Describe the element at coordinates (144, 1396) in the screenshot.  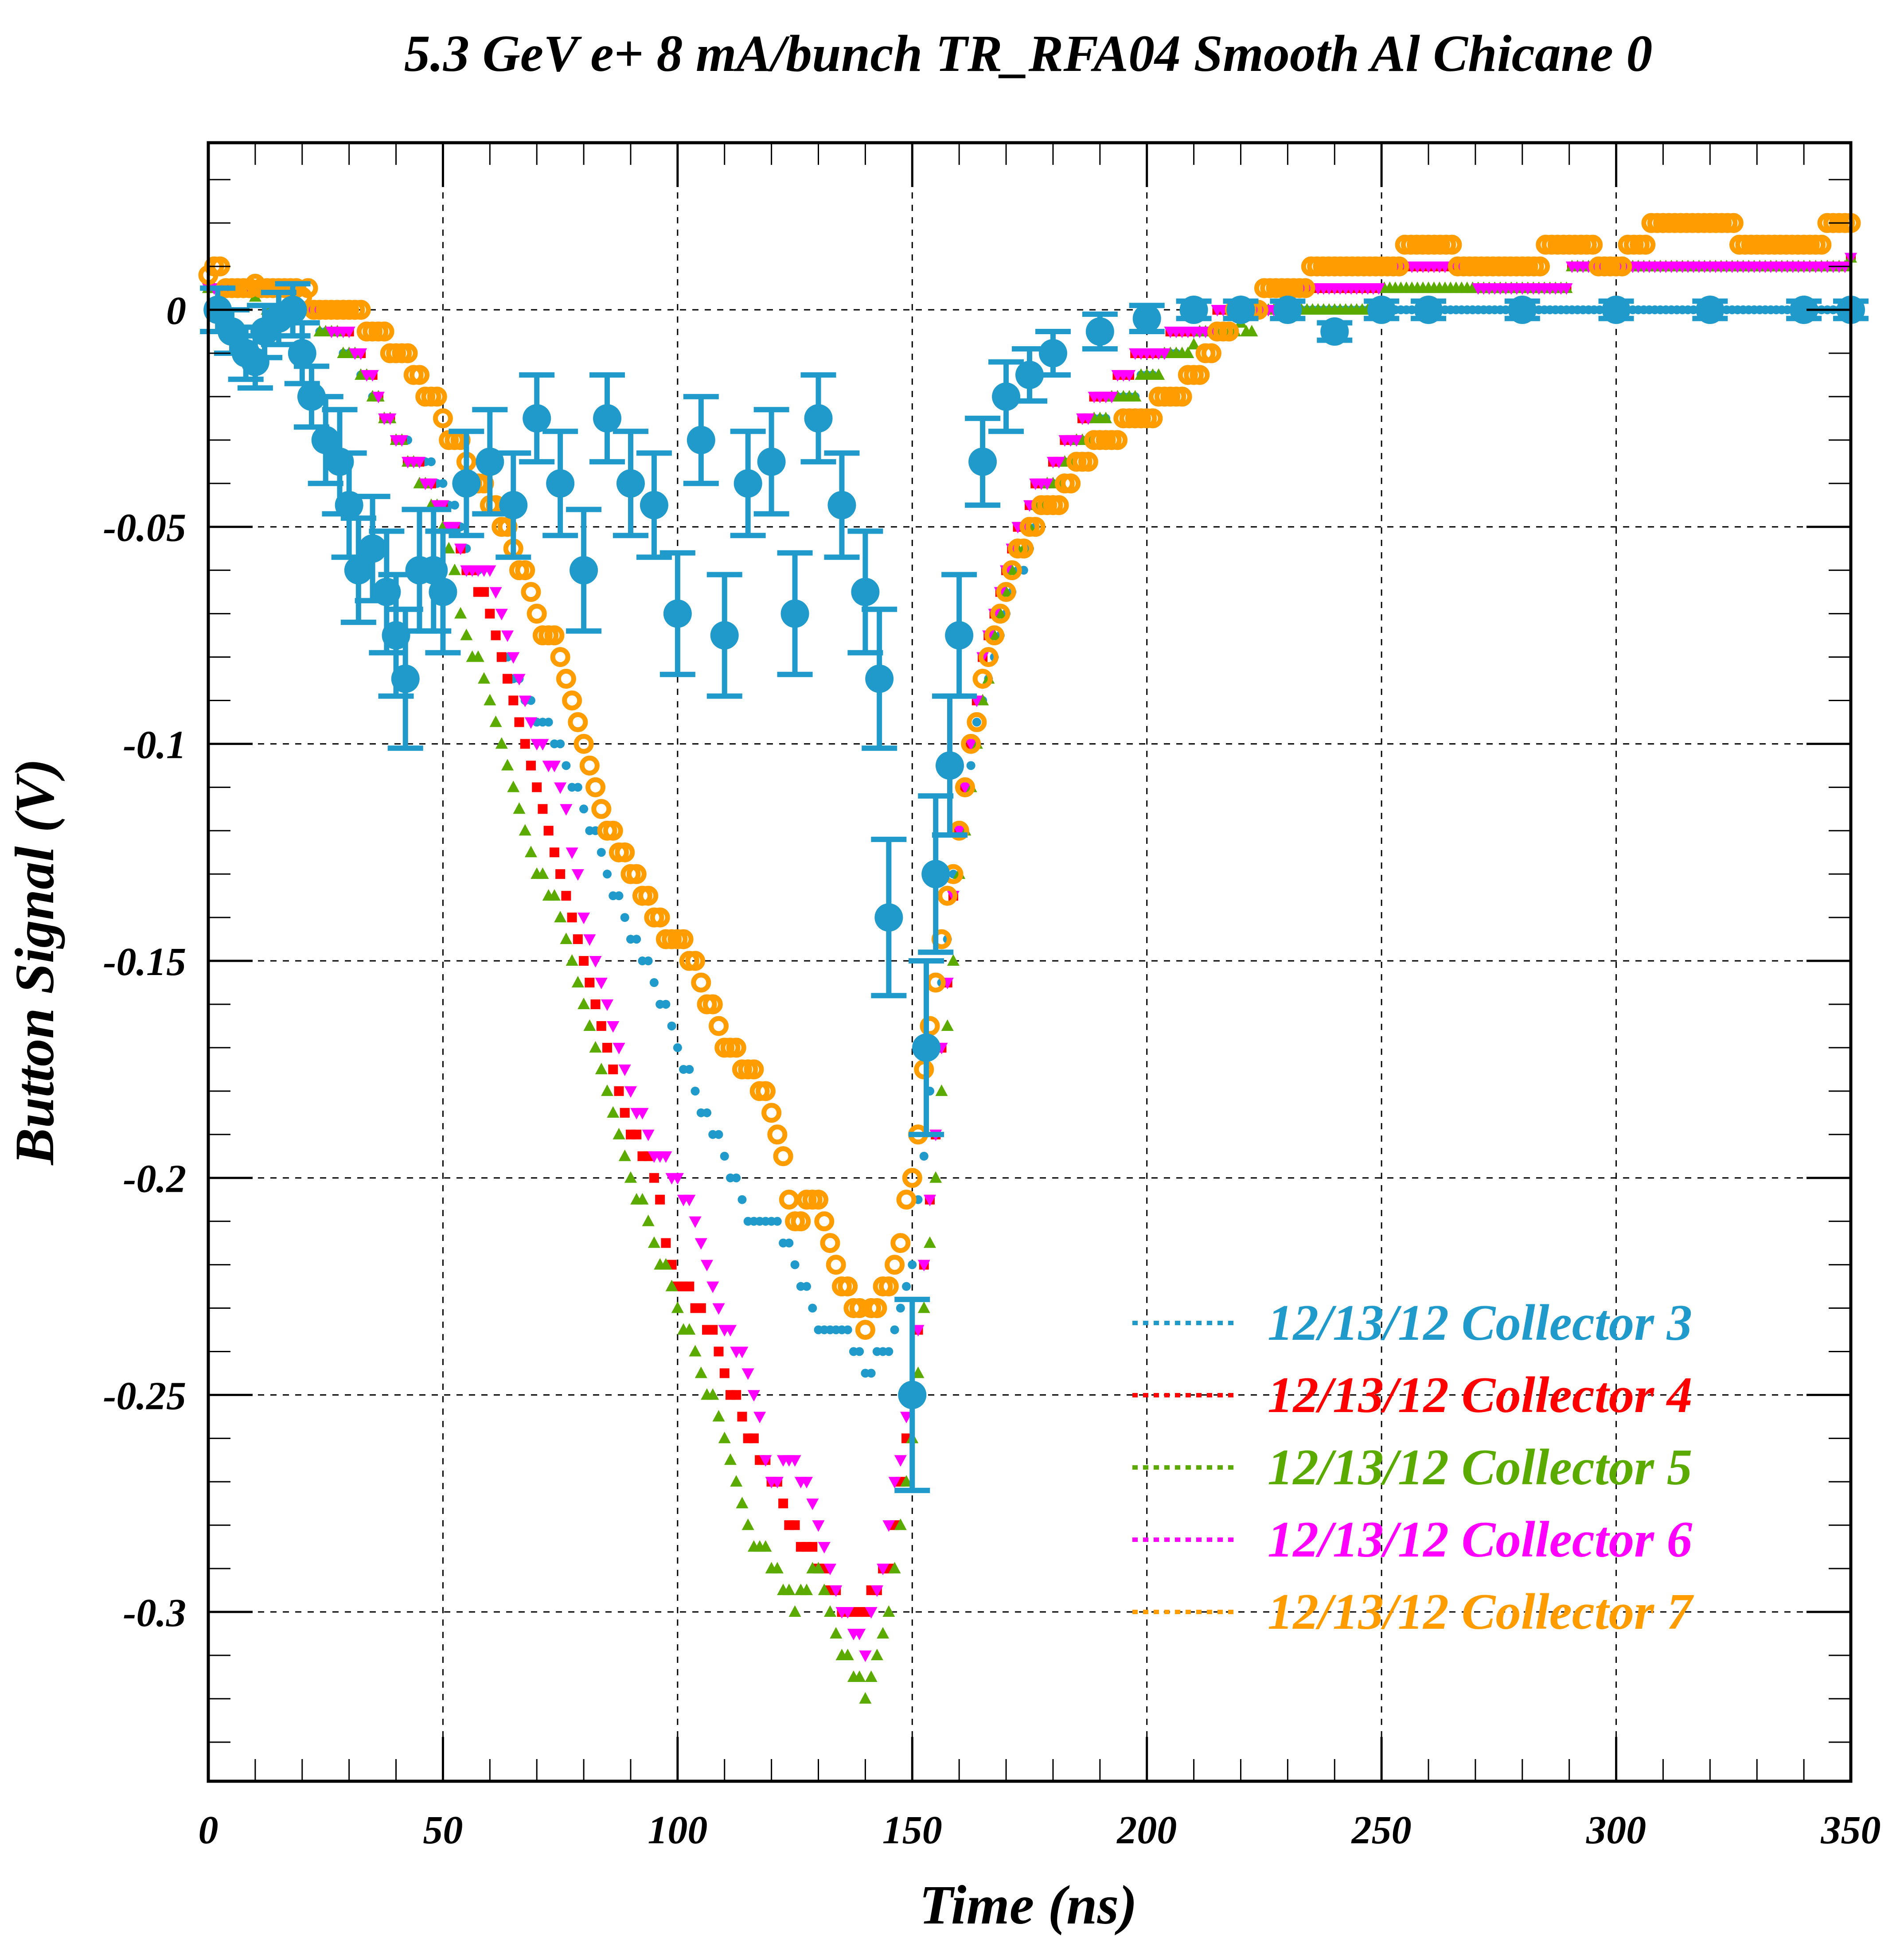
I see `y-tick-label: -0.25` at that location.